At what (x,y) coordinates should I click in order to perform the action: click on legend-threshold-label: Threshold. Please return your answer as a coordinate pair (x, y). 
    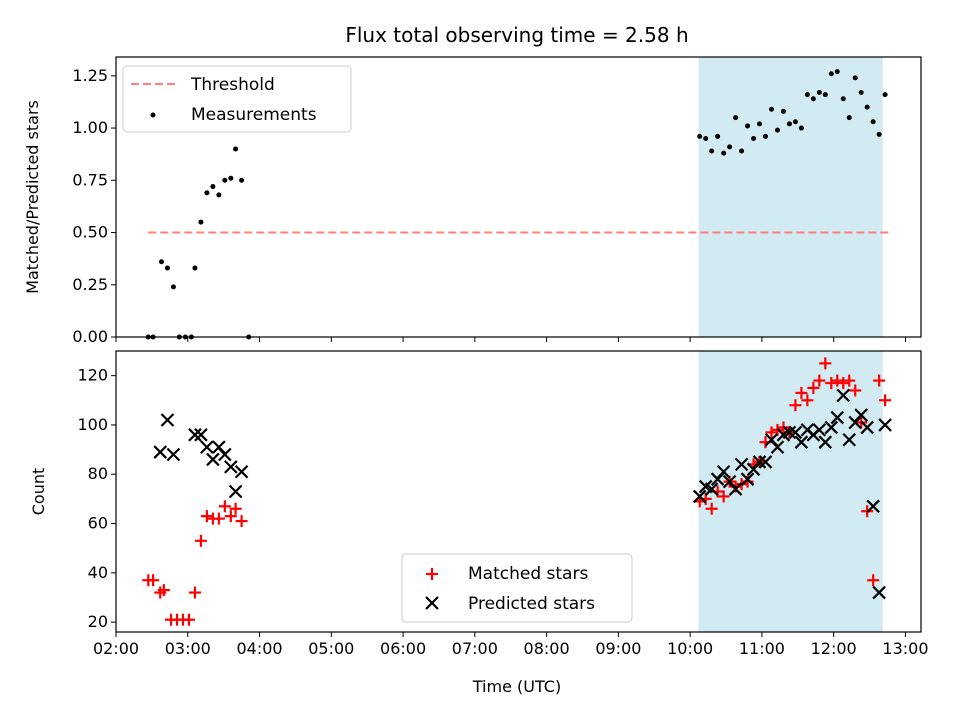
    Looking at the image, I should click on (232, 85).